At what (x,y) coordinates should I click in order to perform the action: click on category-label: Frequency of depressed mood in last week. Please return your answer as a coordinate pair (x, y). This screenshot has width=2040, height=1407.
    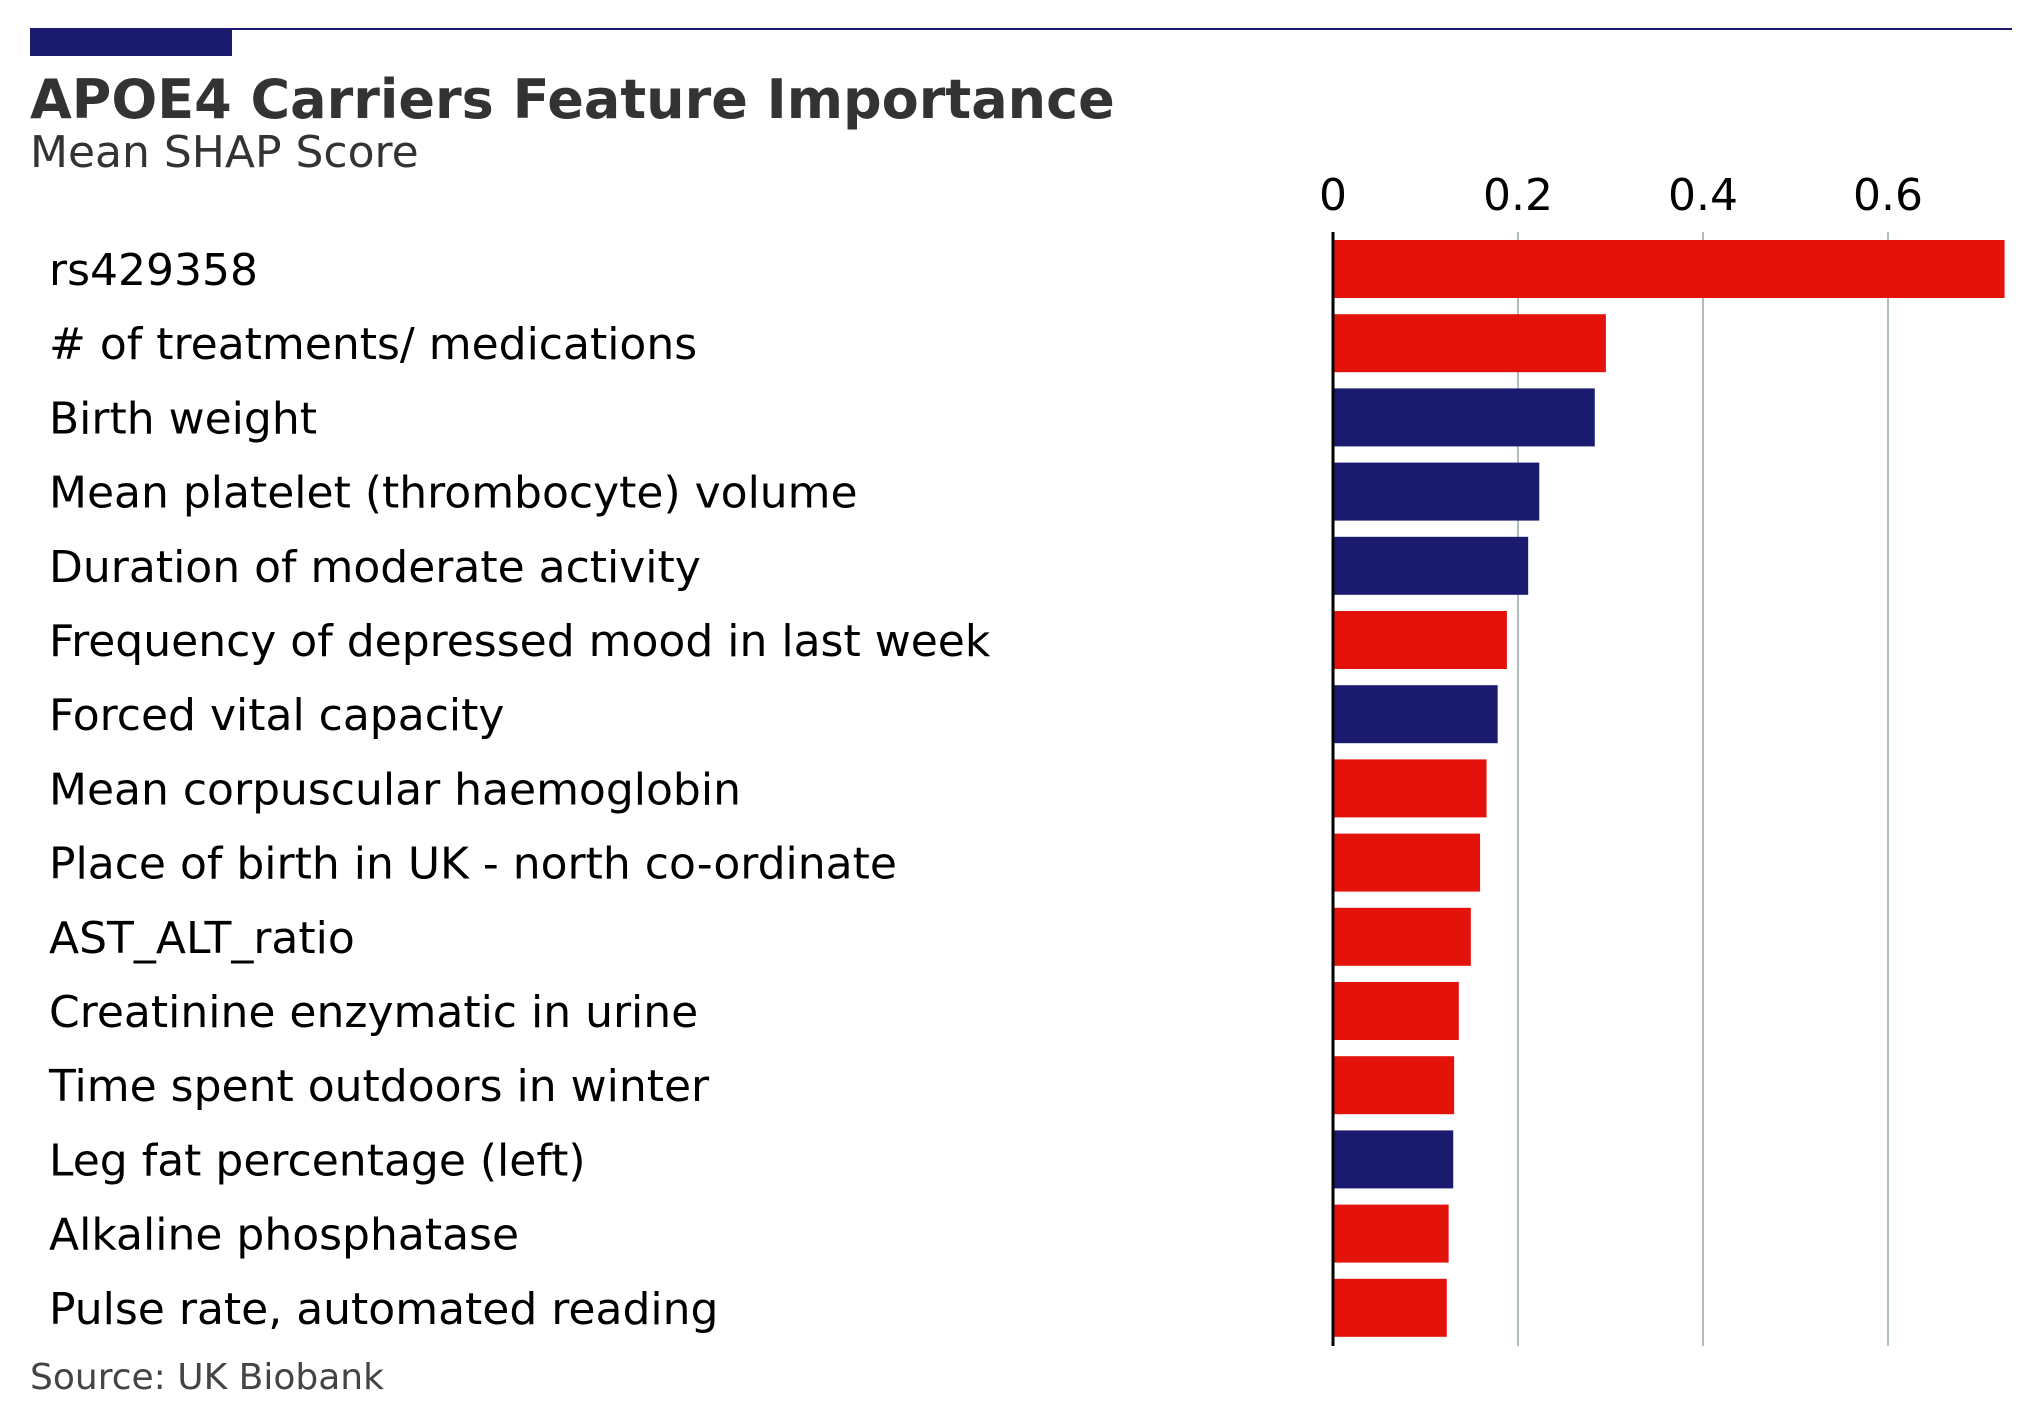
    Looking at the image, I should click on (520, 641).